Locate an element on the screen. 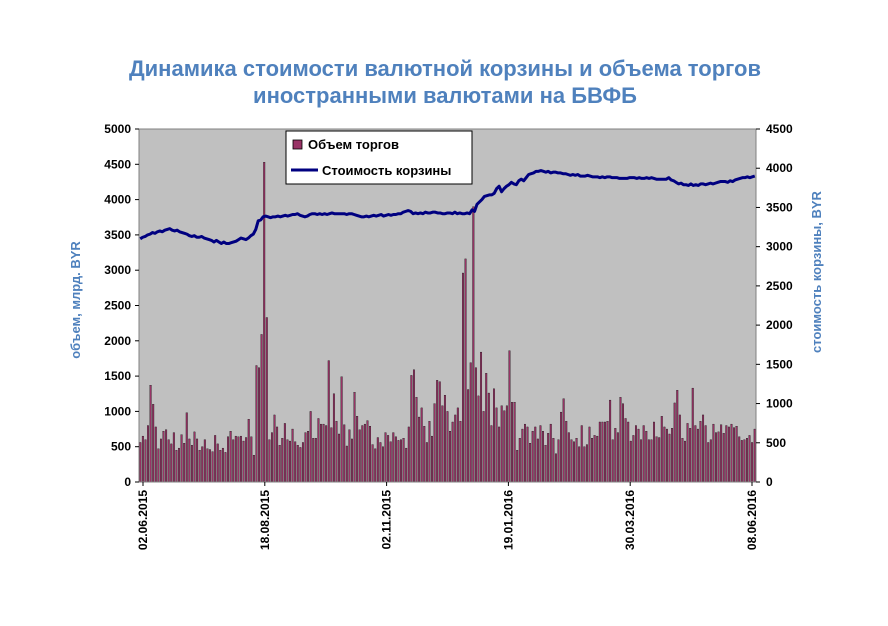 The height and width of the screenshot is (626, 888). left-tick-label: 500 is located at coordinates (121, 447).